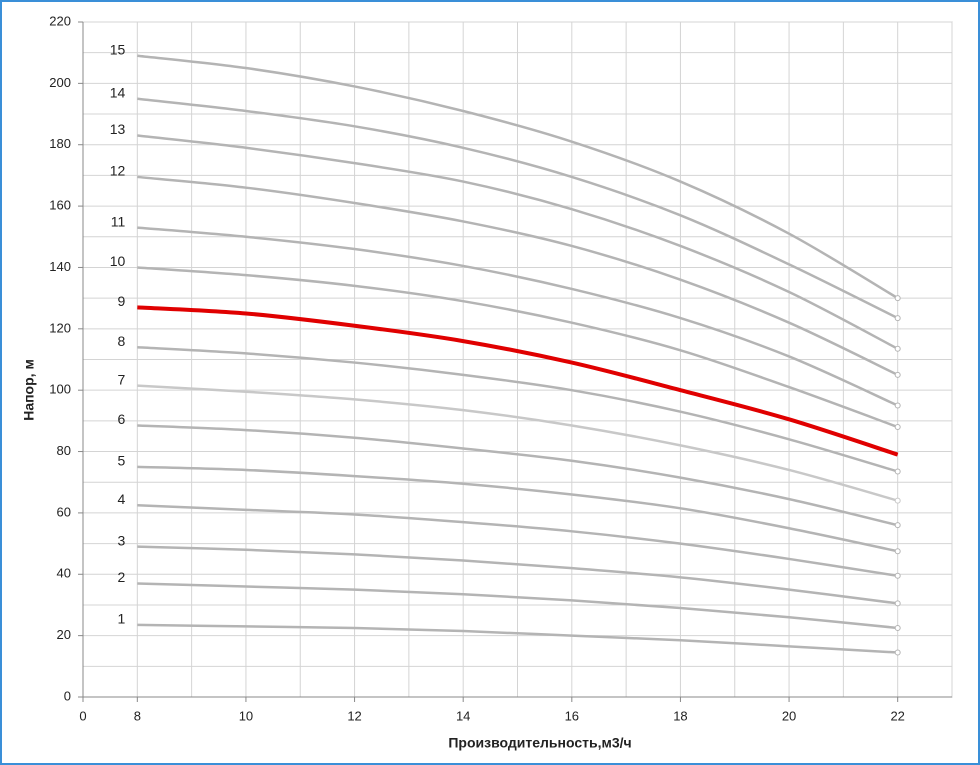 The image size is (980, 765). Describe the element at coordinates (64, 450) in the screenshot. I see `y-tick-label: 80` at that location.